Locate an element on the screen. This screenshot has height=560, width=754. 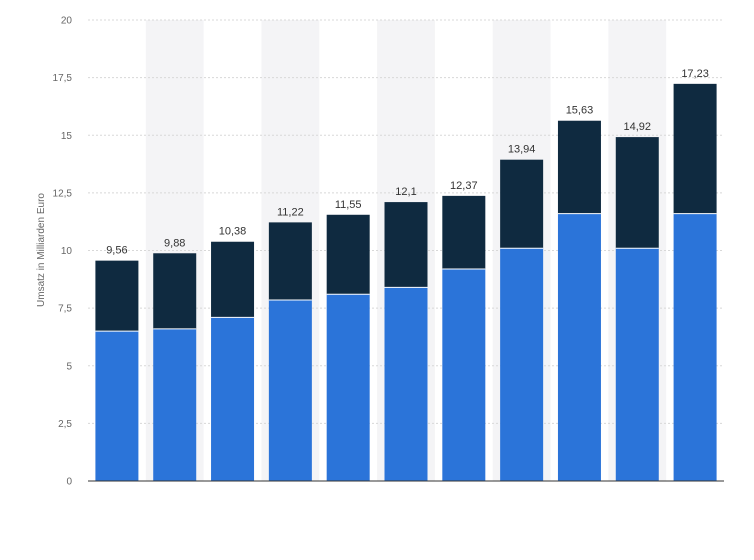
data-label: 15,63 is located at coordinates (580, 111).